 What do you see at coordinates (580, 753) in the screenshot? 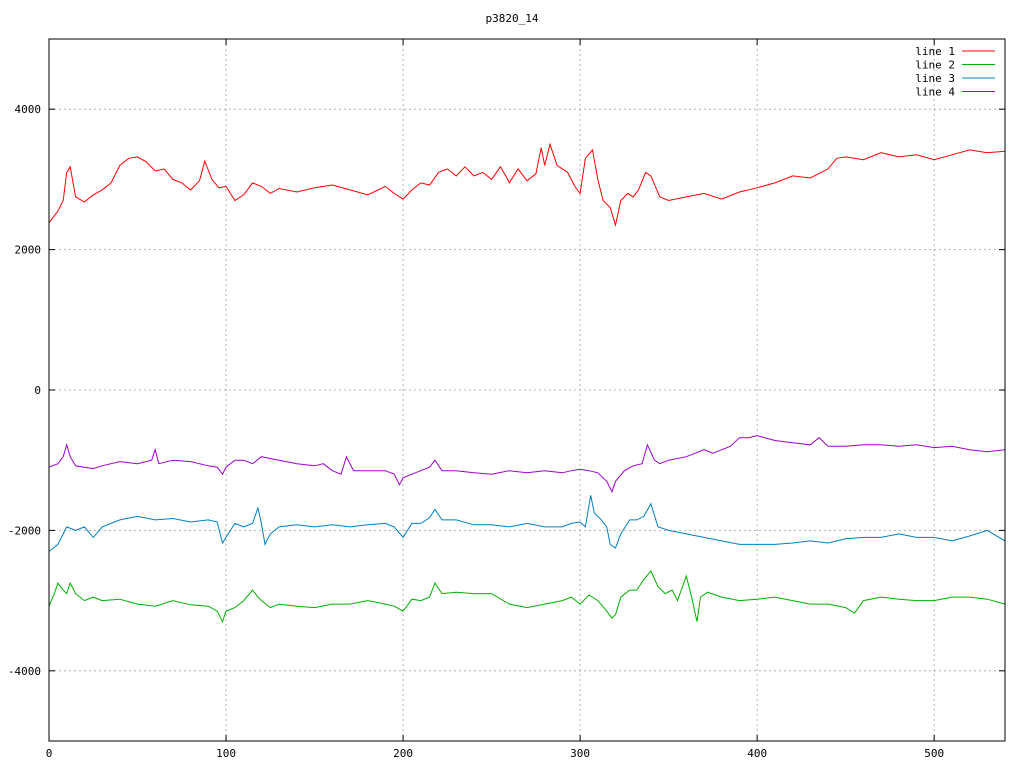
I see `x-tick-label: 300` at bounding box center [580, 753].